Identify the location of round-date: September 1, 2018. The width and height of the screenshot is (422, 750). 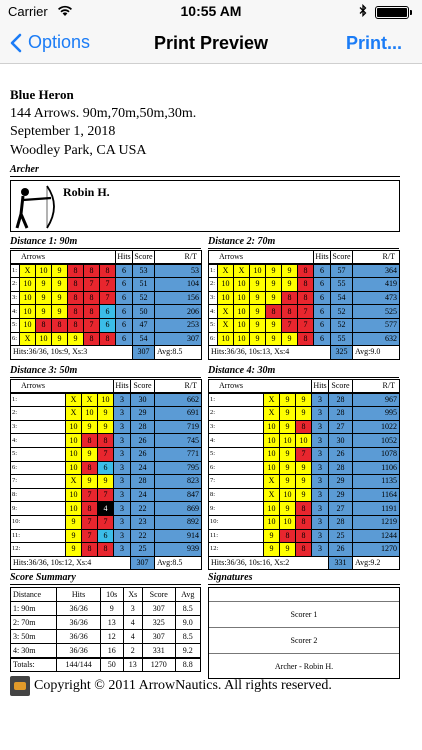
(63, 131).